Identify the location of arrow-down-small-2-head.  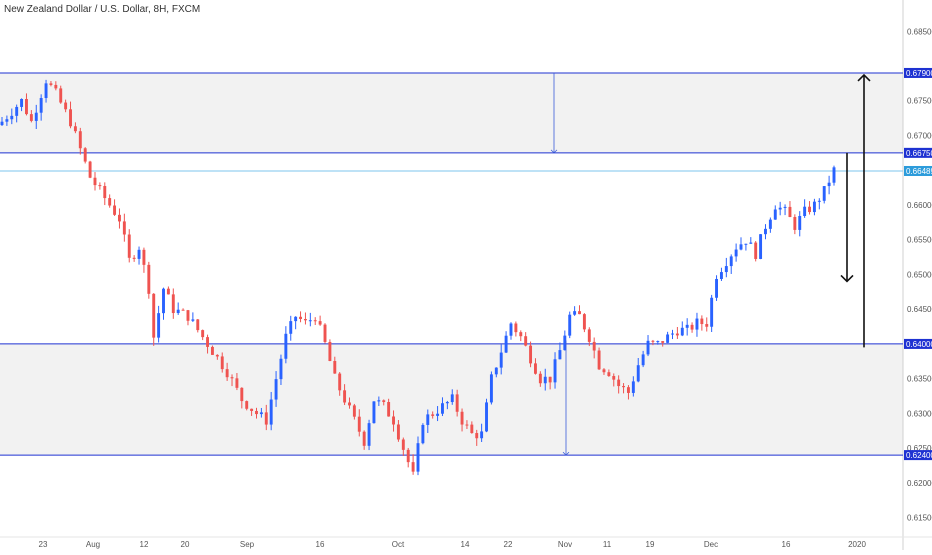
(566, 453).